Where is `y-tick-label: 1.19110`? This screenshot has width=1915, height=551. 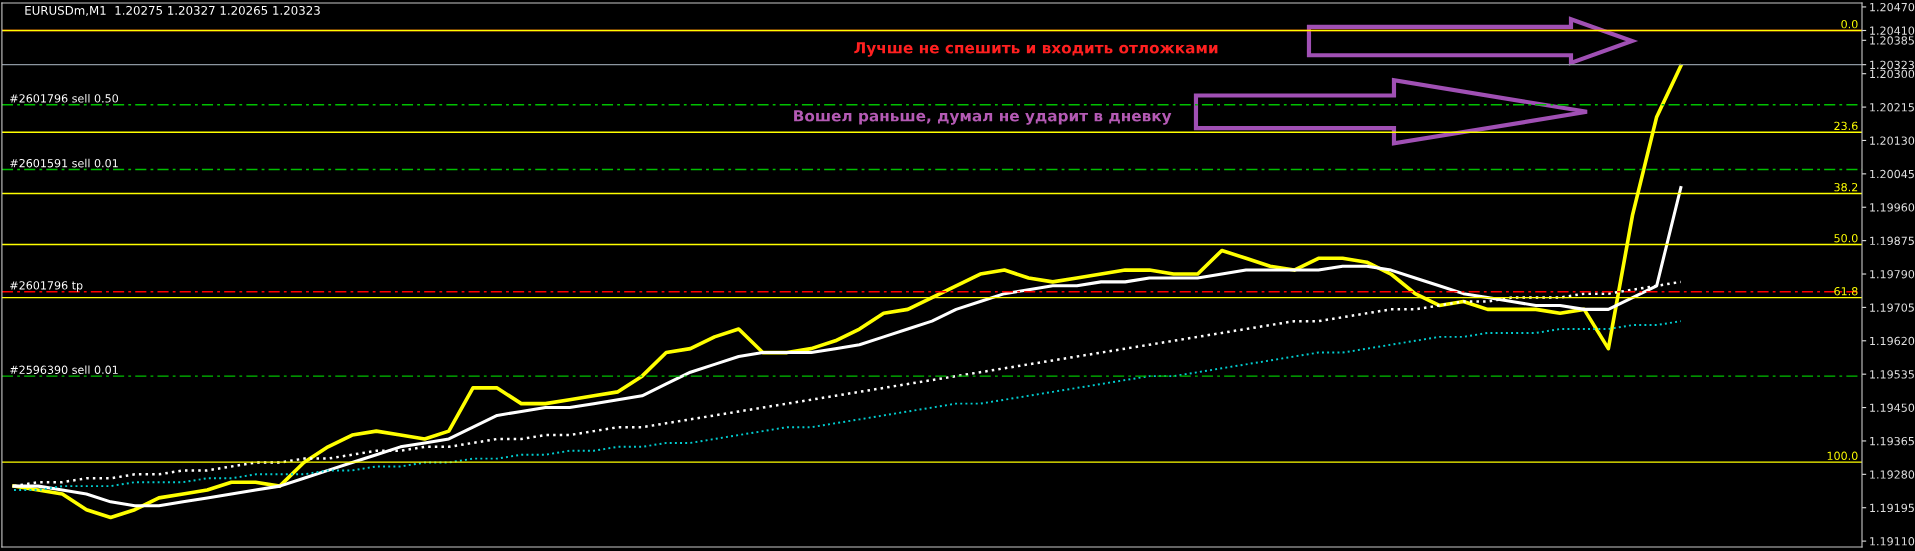 y-tick-label: 1.19110 is located at coordinates (1892, 541).